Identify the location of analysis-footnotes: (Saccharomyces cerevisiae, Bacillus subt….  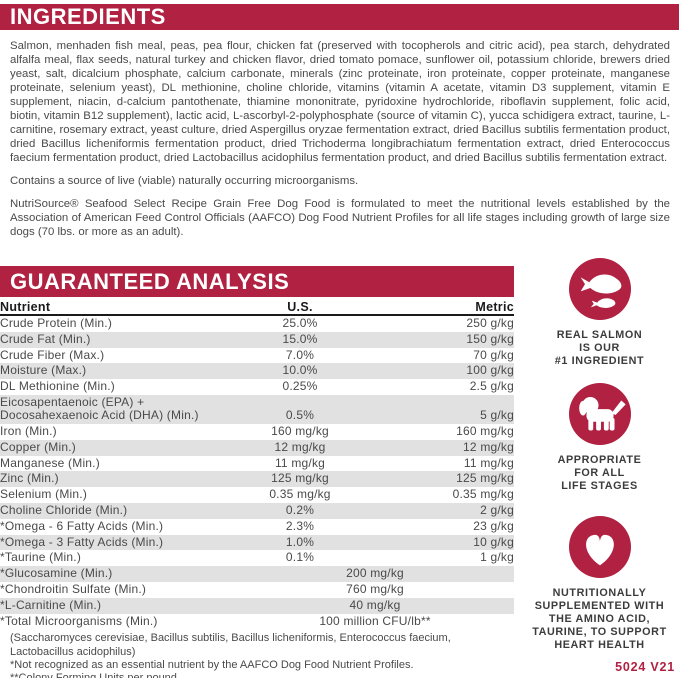
(252, 655).